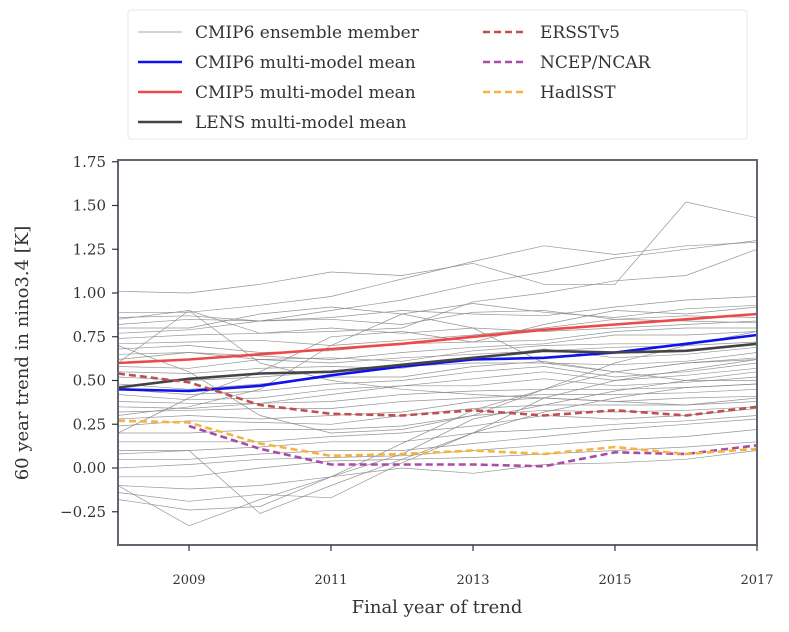 Image resolution: width=789 pixels, height=632 pixels. I want to click on y-tick-label: 0.25, so click(89, 424).